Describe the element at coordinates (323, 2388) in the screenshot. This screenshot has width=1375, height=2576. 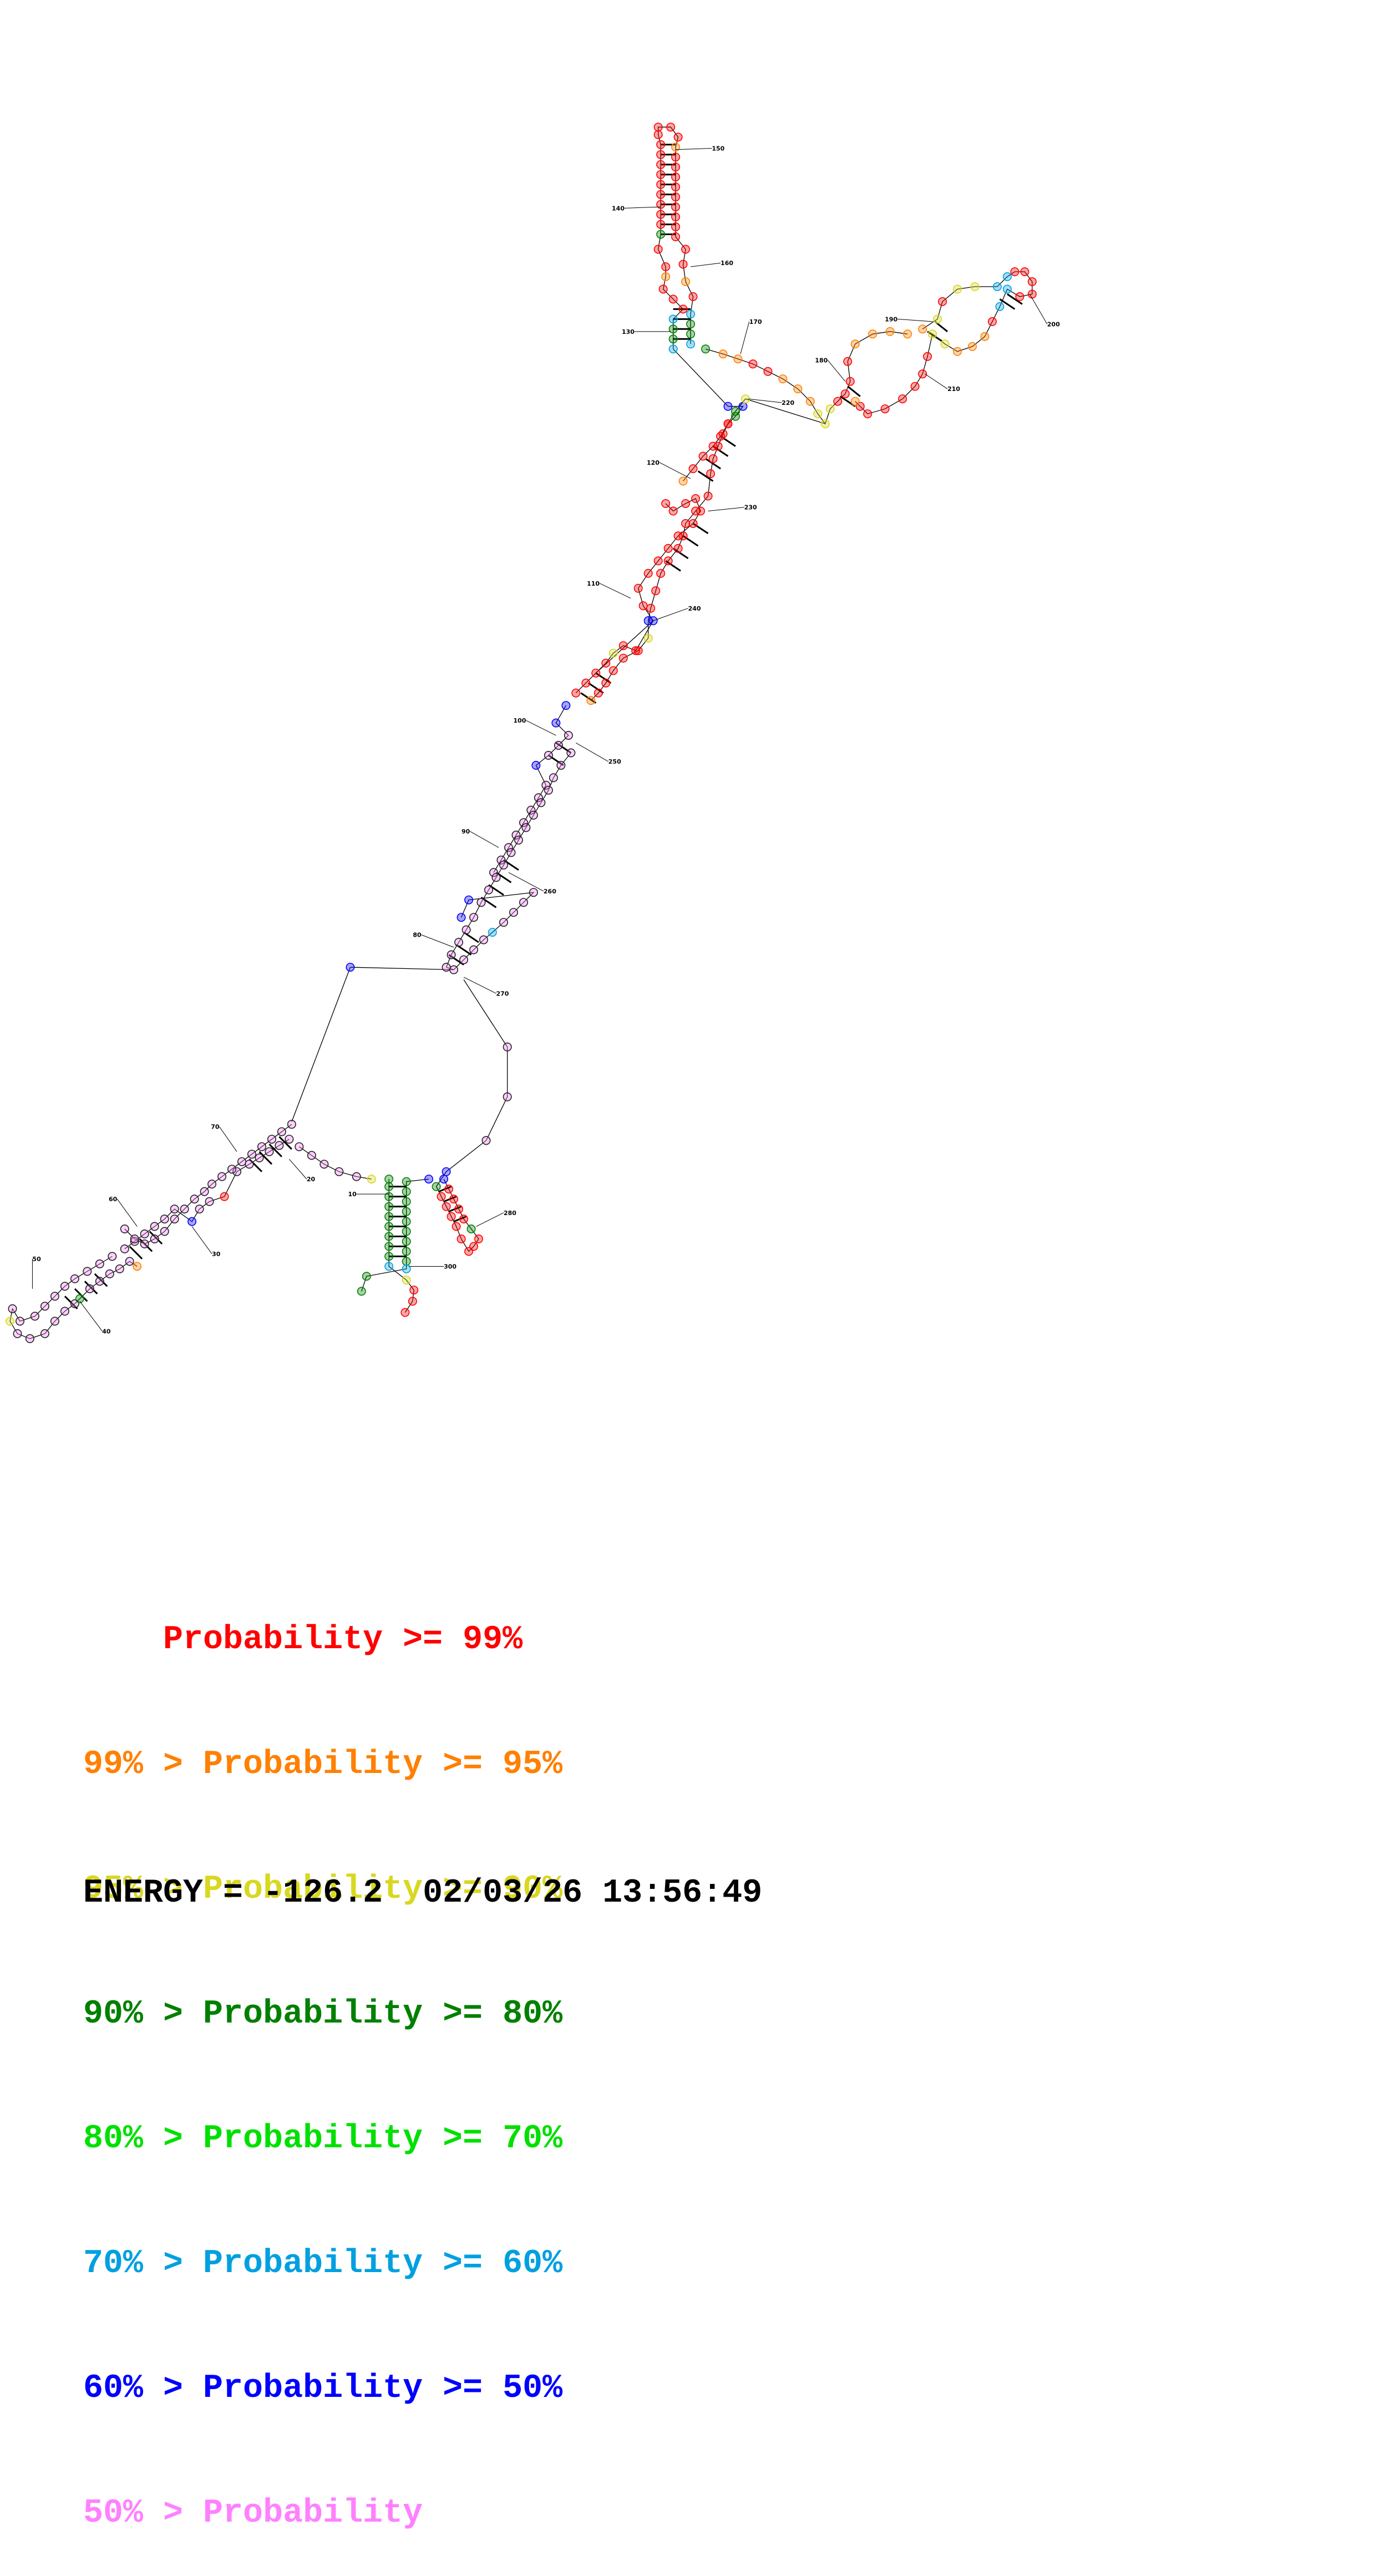
I see `legend-line-7: 60% > Probability >= 50%` at that location.